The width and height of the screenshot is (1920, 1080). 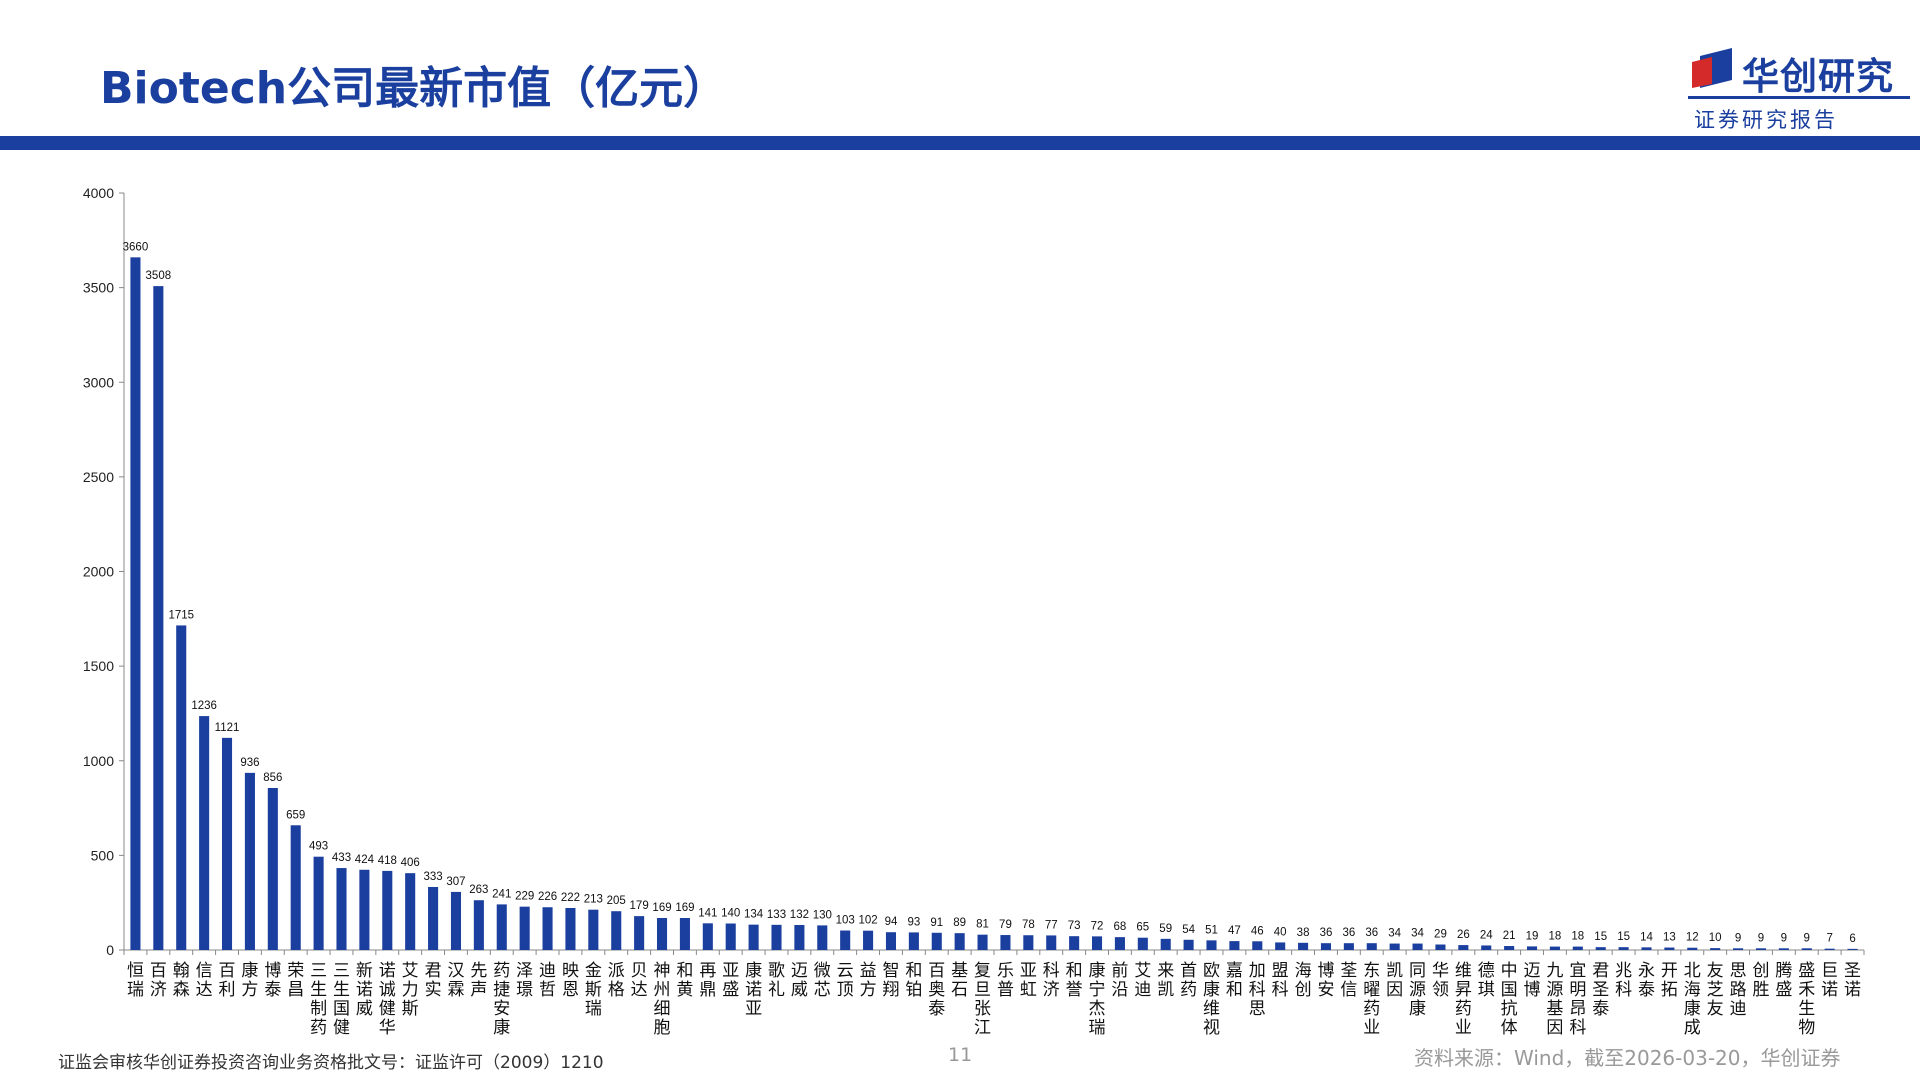 What do you see at coordinates (1074, 926) in the screenshot?
I see `data-label: 73` at bounding box center [1074, 926].